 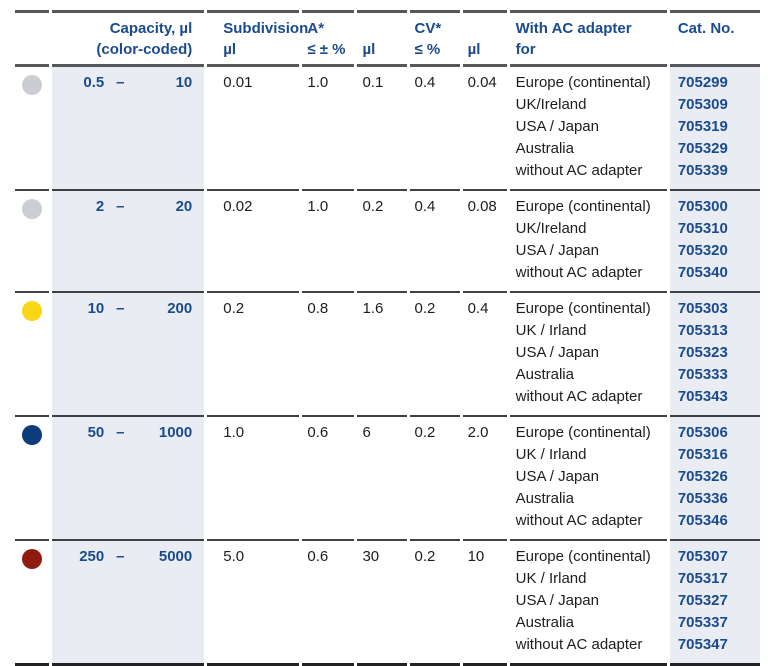 What do you see at coordinates (714, 353) in the screenshot?
I see `catalog-number: 705323` at bounding box center [714, 353].